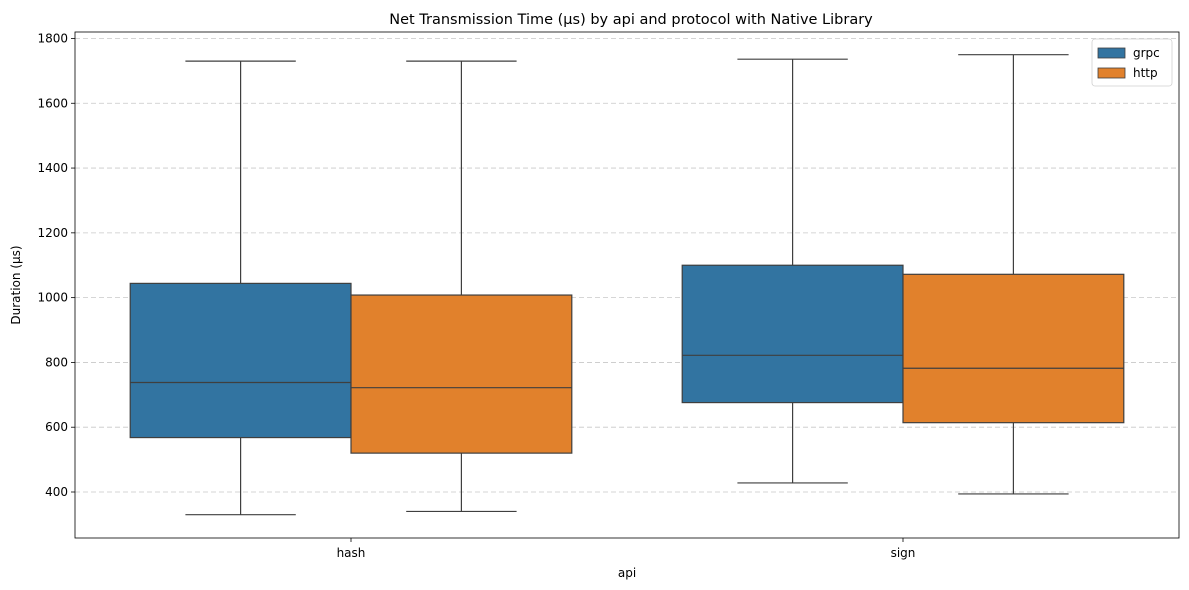 The height and width of the screenshot is (590, 1189). What do you see at coordinates (56, 492) in the screenshot?
I see `y-tick-label: 400` at bounding box center [56, 492].